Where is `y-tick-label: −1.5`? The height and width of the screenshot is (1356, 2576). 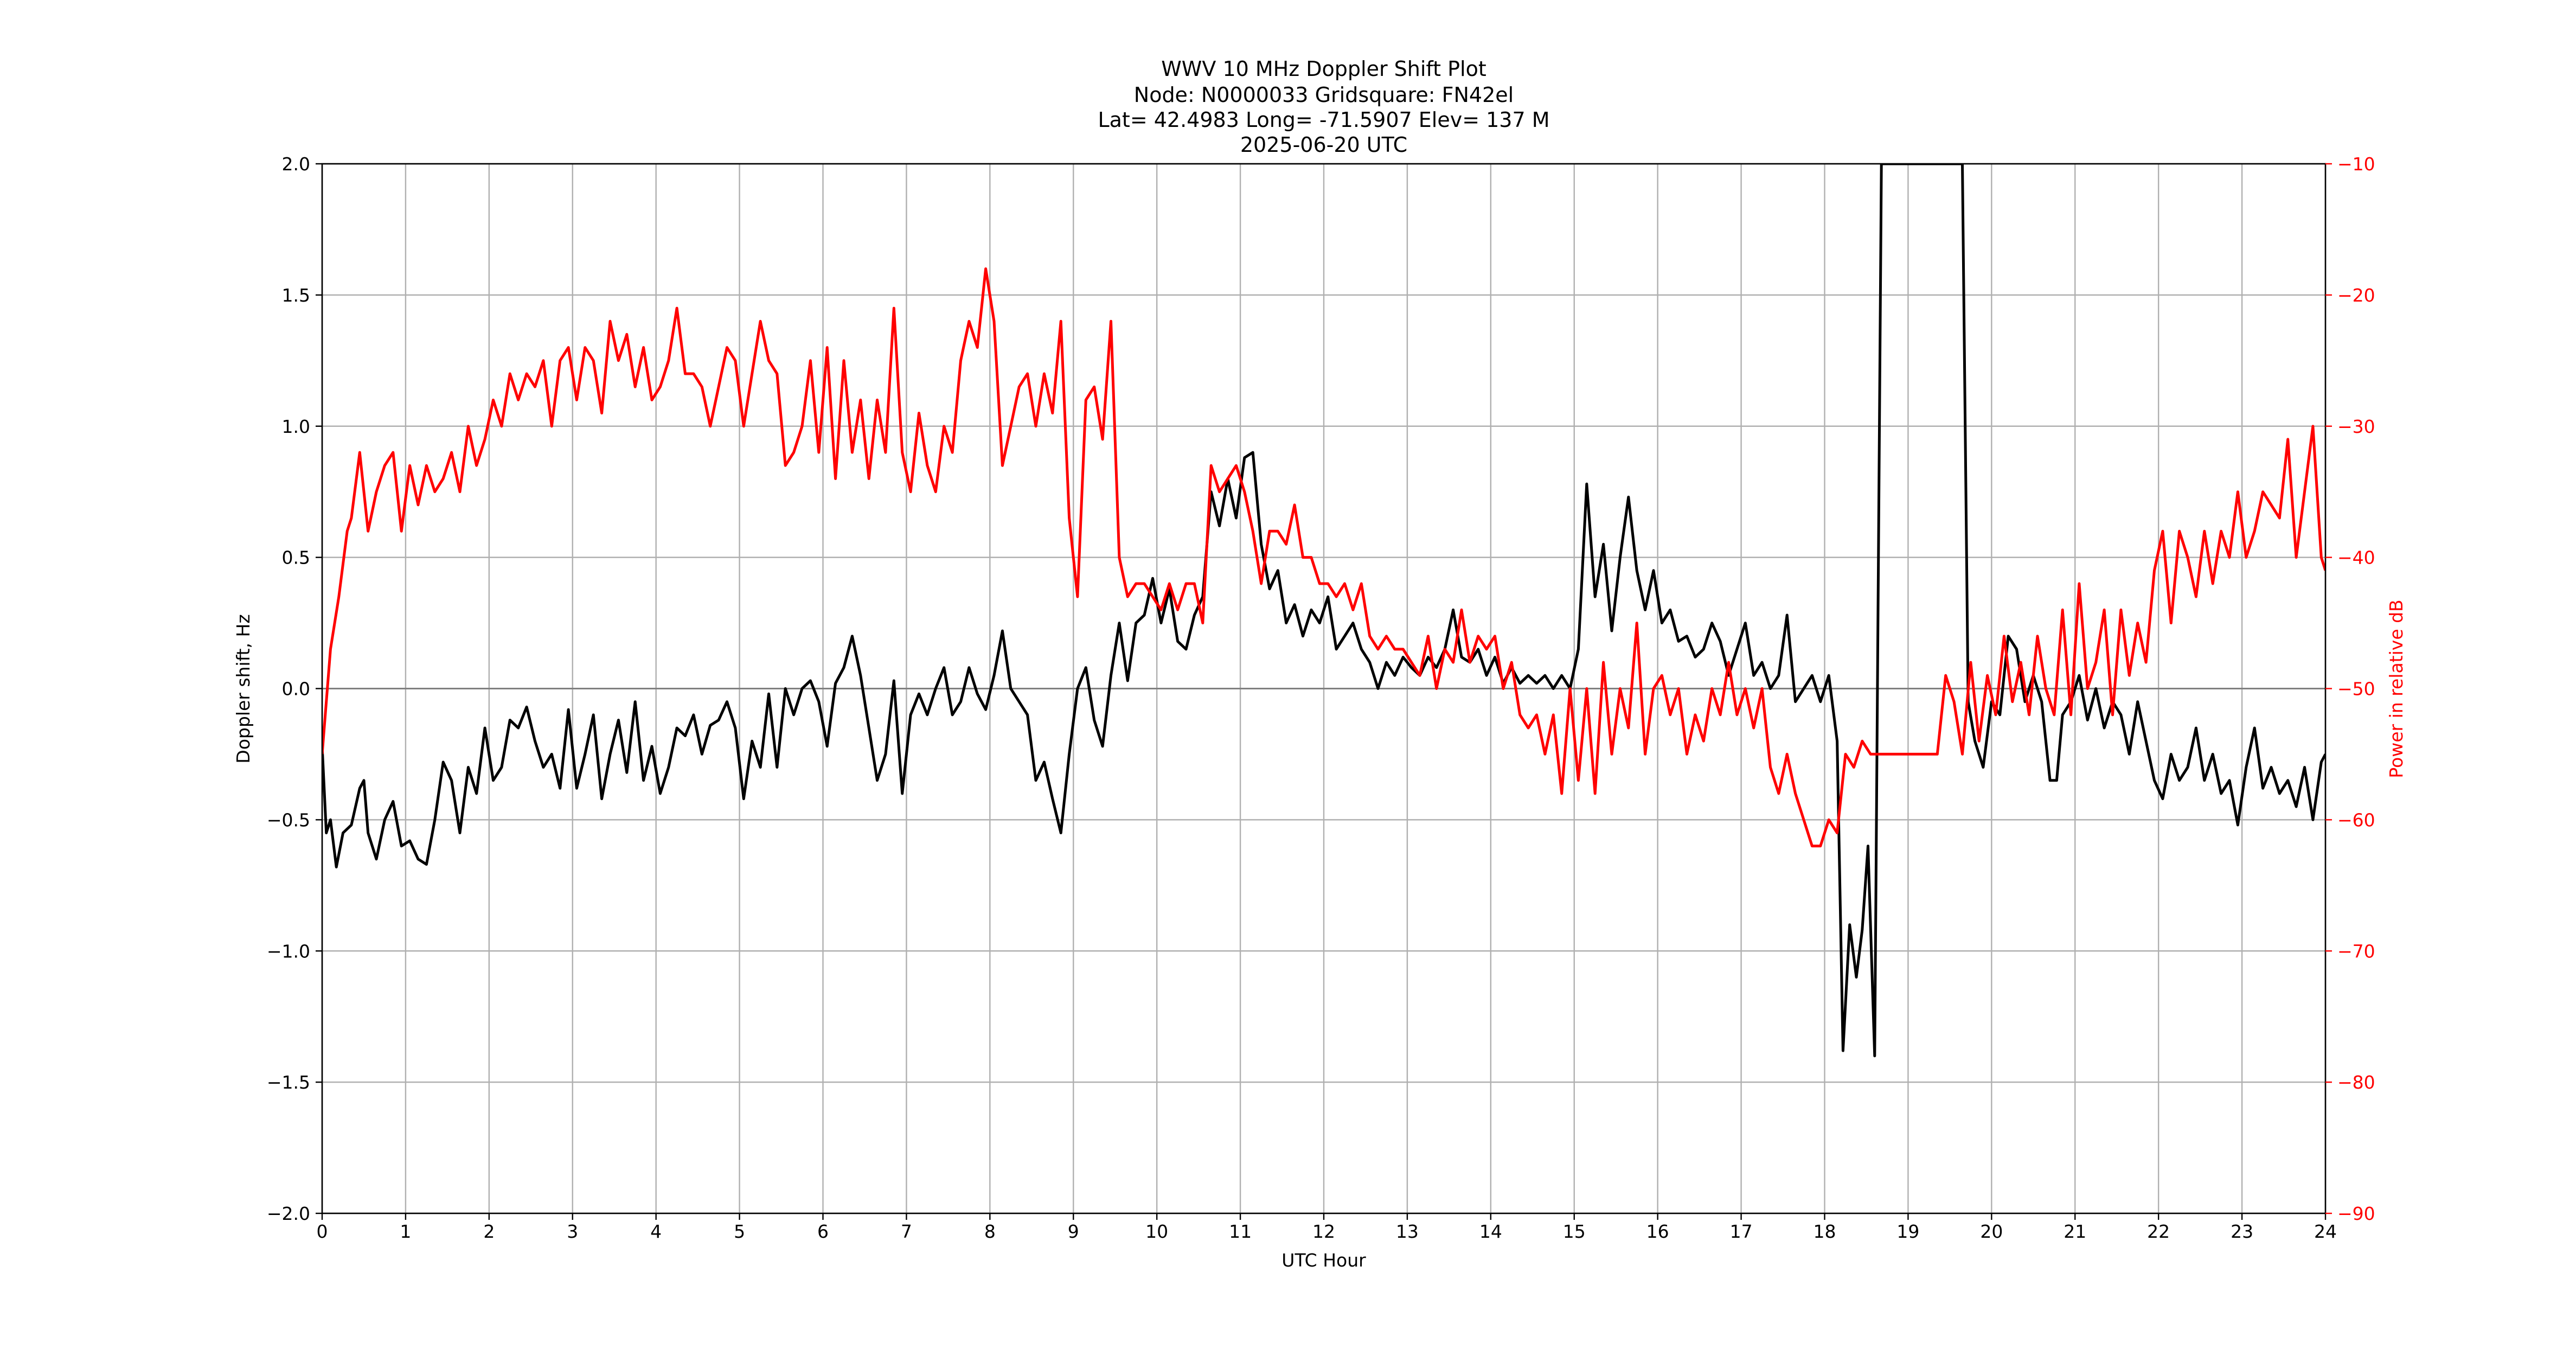
y-tick-label: −1.5 is located at coordinates (288, 1082).